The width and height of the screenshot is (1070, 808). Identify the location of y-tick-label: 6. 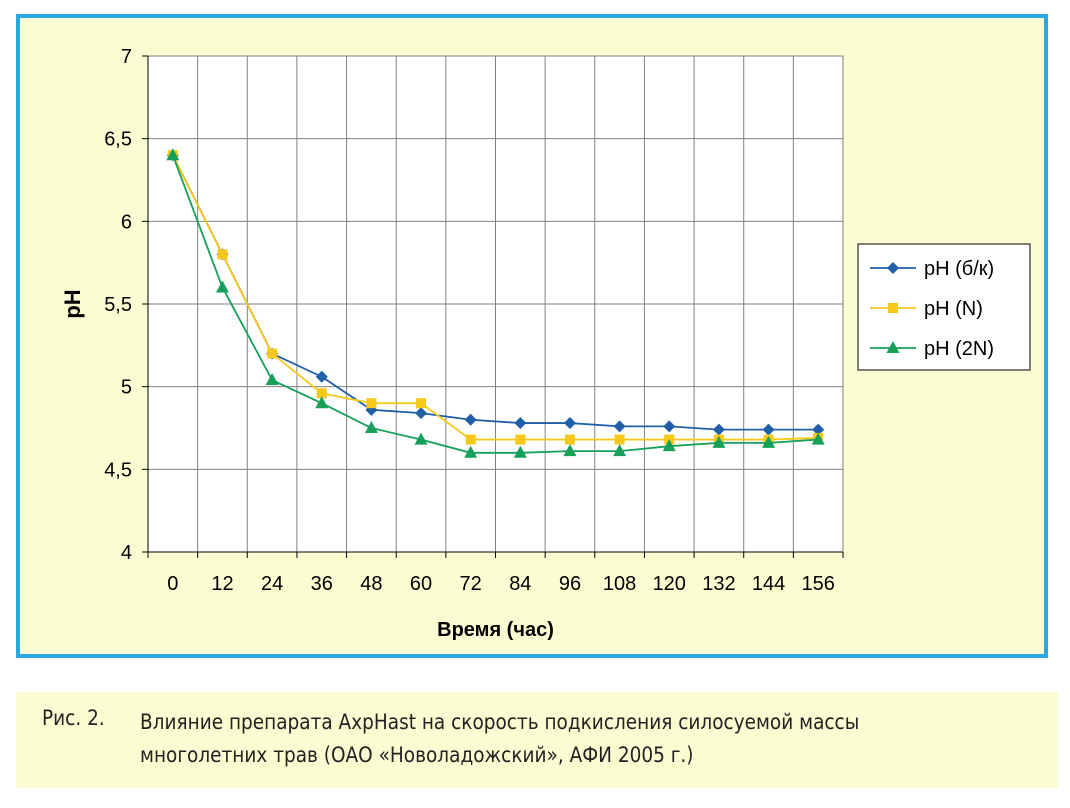
(126, 222).